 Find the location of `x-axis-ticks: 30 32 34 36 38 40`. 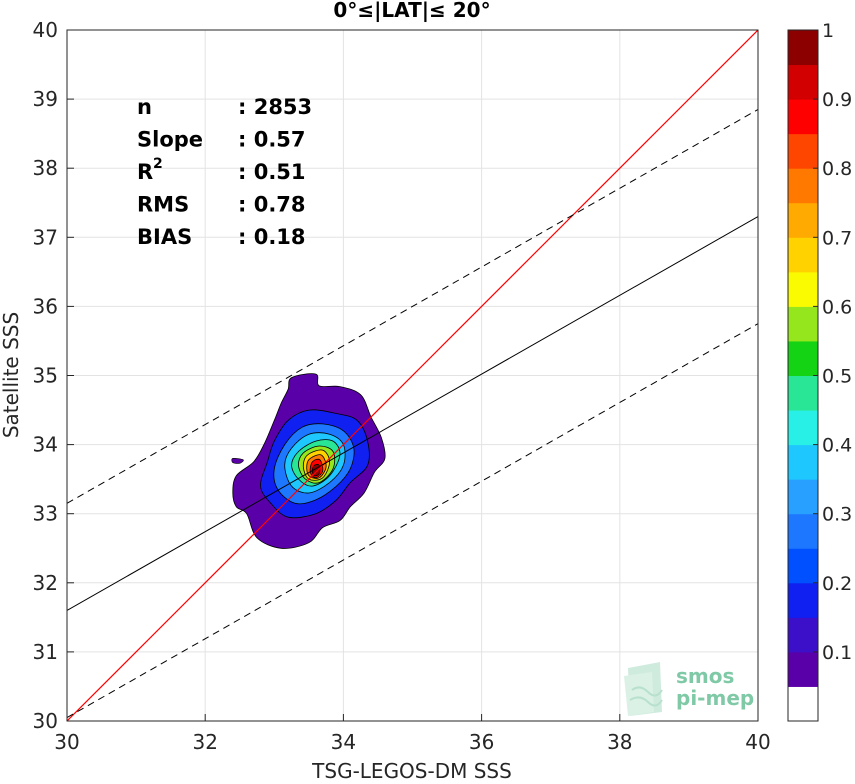

x-axis-ticks: 30 32 34 36 38 40 is located at coordinates (412, 734).